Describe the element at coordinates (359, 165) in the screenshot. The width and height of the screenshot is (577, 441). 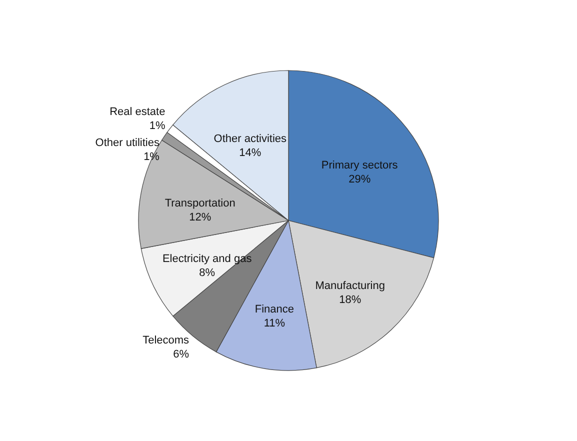
I see `slice-label: Primary sectors` at that location.